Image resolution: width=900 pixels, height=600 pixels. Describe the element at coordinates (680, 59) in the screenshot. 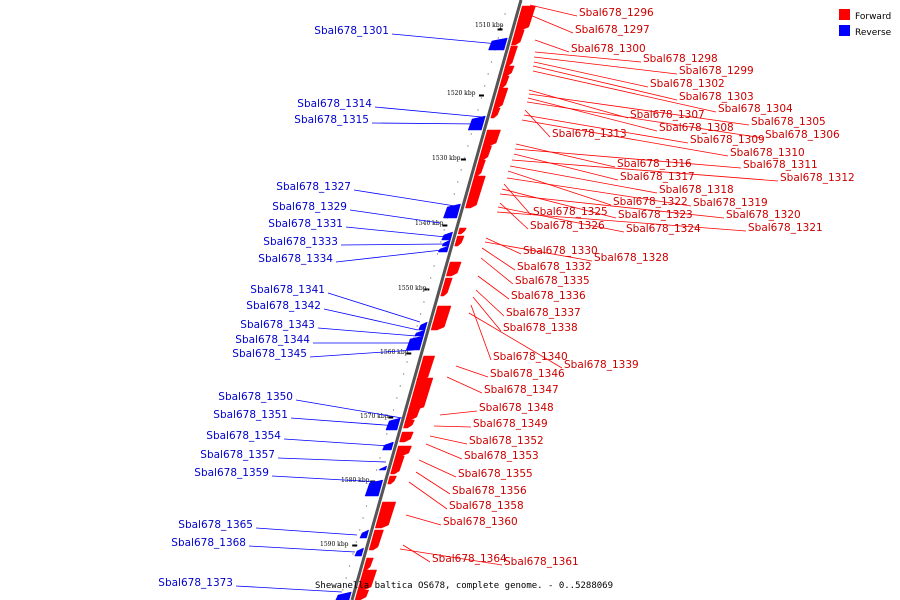

I see `forward-gene-label: Sbal678_1298` at that location.